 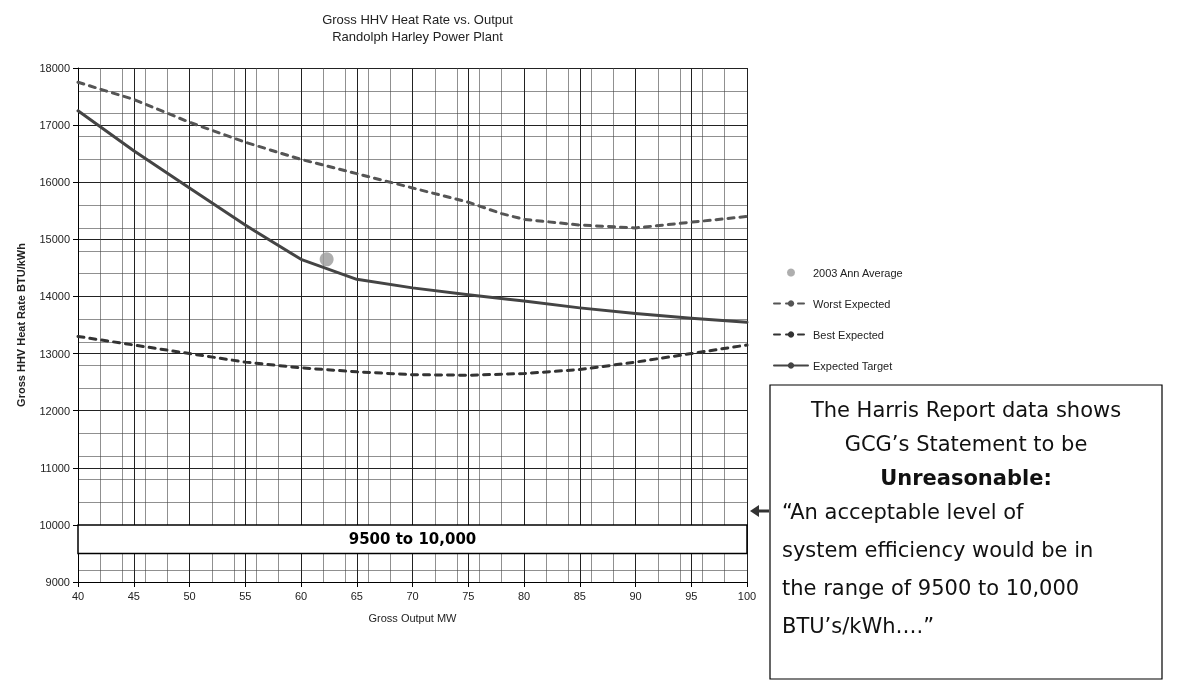 What do you see at coordinates (54, 68) in the screenshot?
I see `y-tick-label: 18000` at bounding box center [54, 68].